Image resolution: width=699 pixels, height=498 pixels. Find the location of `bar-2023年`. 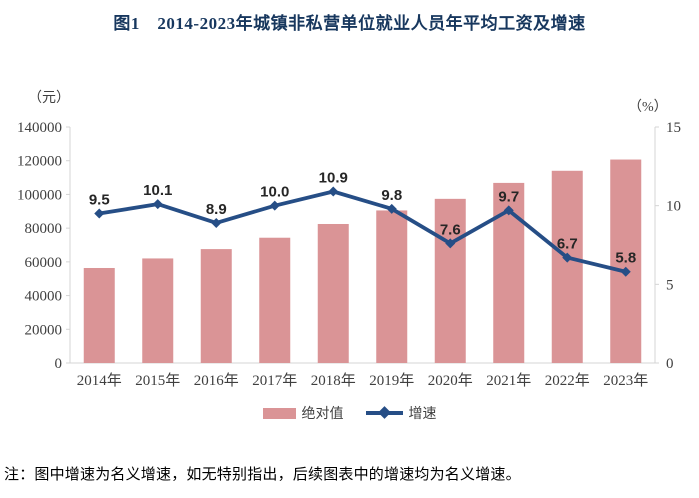

bar-2023年 is located at coordinates (626, 261).